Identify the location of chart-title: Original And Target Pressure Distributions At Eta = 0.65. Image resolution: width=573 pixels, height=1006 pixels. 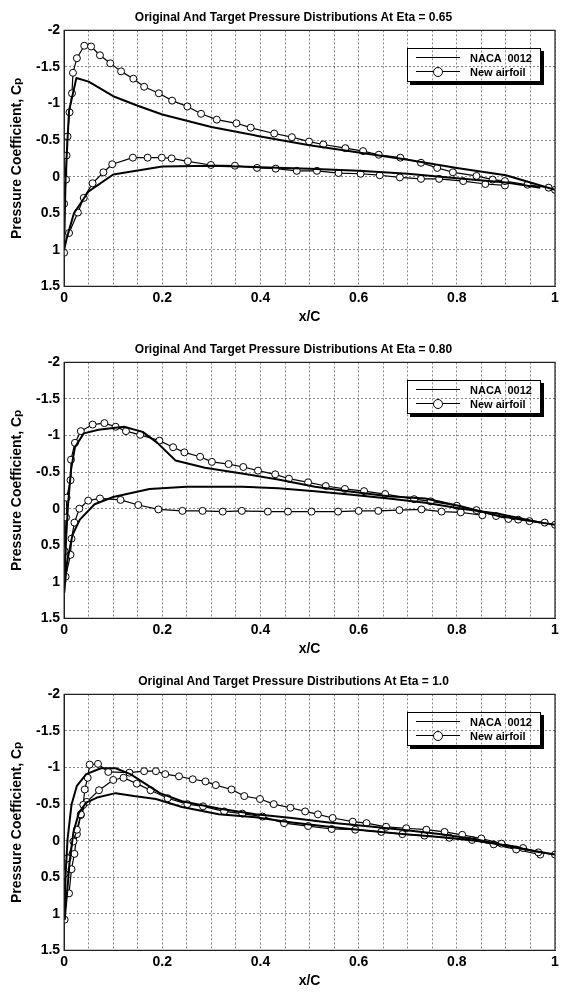
(293, 16).